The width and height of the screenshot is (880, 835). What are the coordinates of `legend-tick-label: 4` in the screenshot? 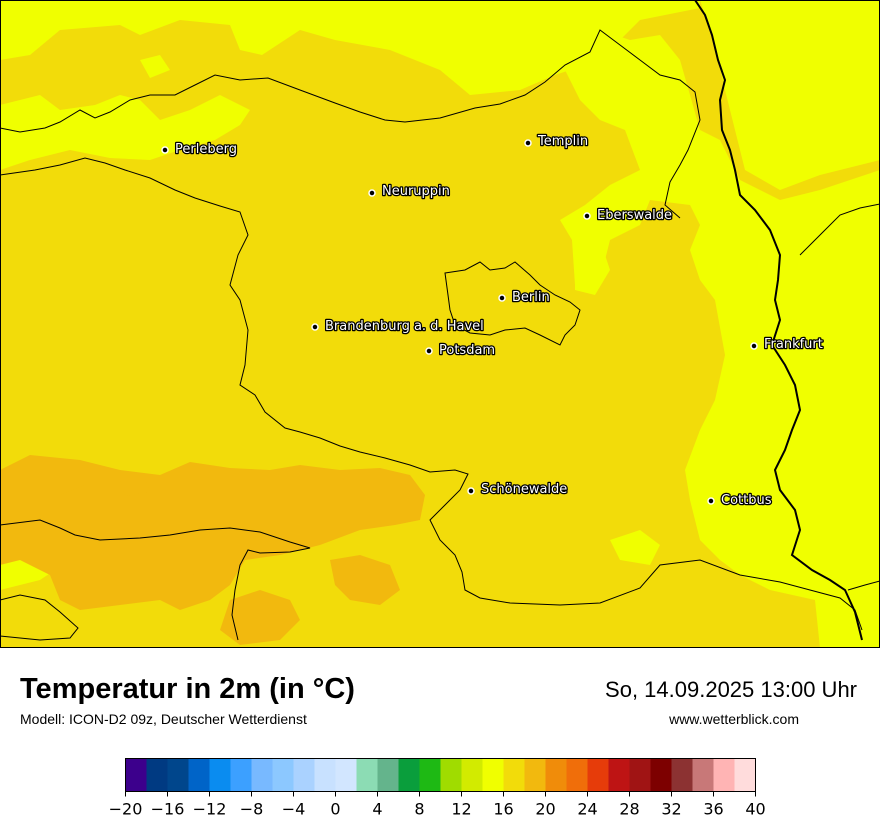 It's located at (377, 809).